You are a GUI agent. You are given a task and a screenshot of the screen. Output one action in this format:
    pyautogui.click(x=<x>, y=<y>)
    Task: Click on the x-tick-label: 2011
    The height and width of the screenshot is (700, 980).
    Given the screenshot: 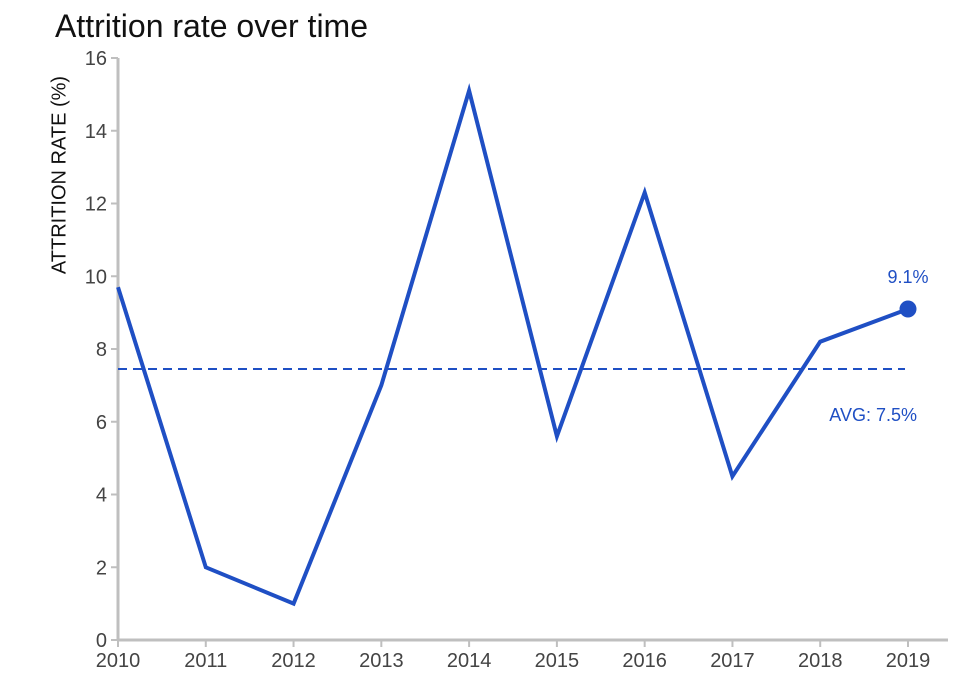 What is the action you would take?
    pyautogui.click(x=205, y=661)
    